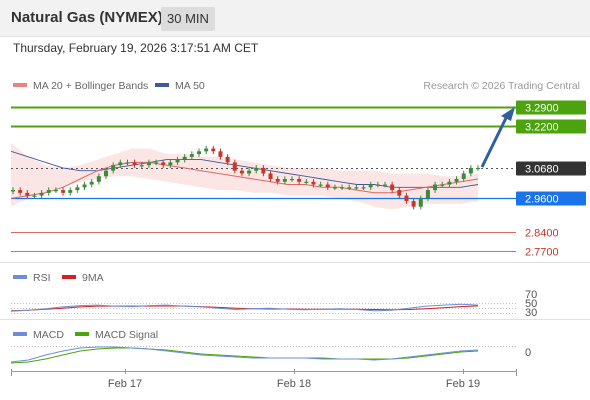 This screenshot has height=400, width=590. Describe the element at coordinates (87, 17) in the screenshot. I see `instrument-title: Natural Gas (NYMEX)` at that location.